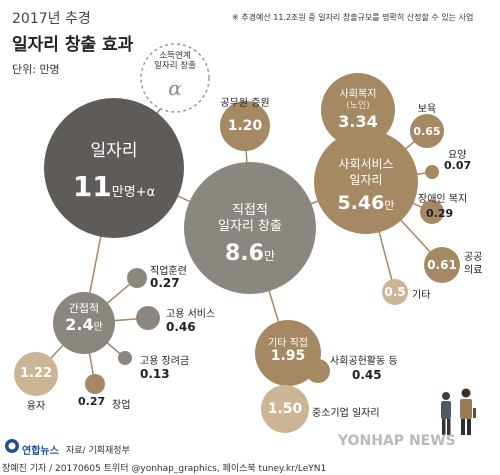 The width and height of the screenshot is (500, 475). I want to click on other-direct-bubble, so click(288, 353).